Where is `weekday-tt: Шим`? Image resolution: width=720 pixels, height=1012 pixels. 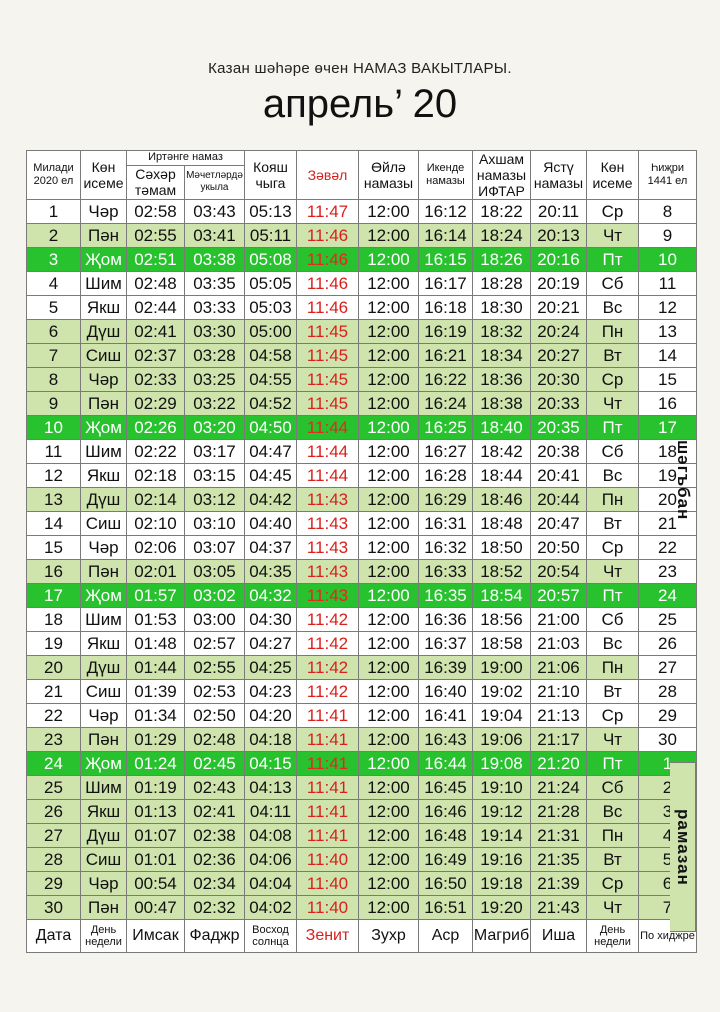
weekday-tt: Шим is located at coordinates (103, 619).